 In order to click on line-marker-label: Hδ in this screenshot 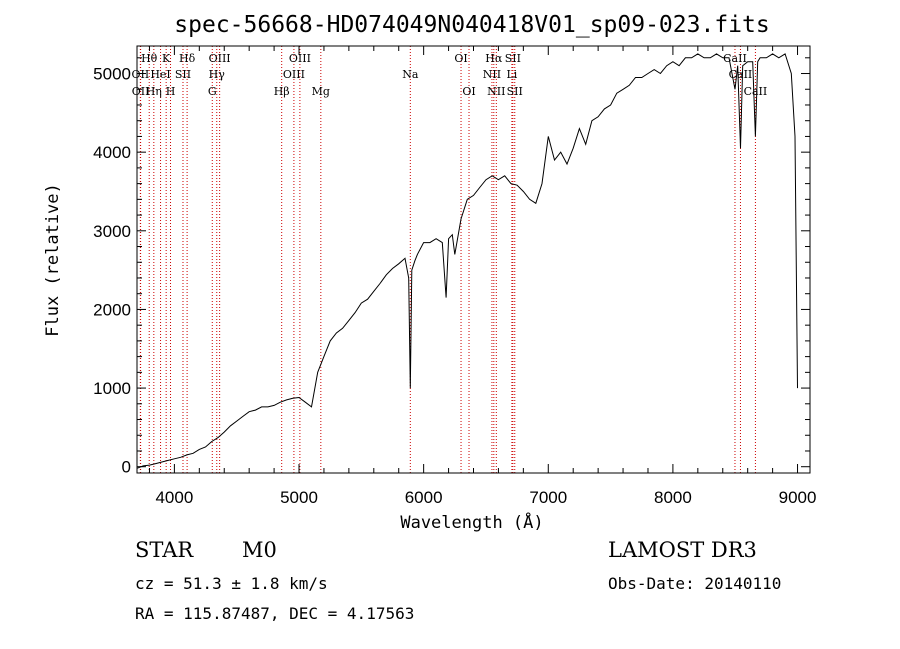, I will do `click(187, 58)`.